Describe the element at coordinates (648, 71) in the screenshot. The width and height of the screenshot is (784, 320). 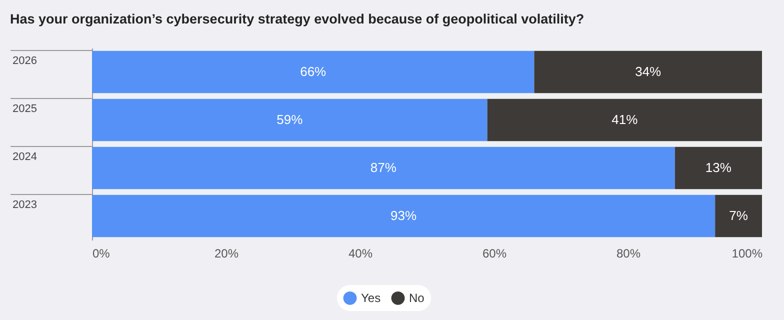
I see `data-label: 34%` at that location.